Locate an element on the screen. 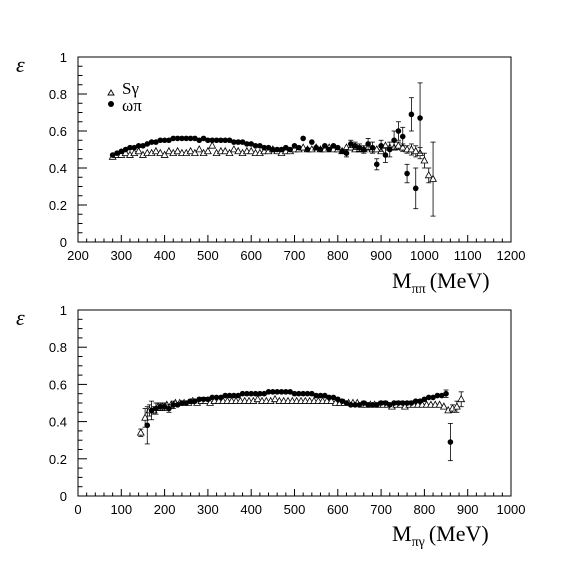 The width and height of the screenshot is (567, 567). top-y-axis-label: ε is located at coordinates (20, 64).